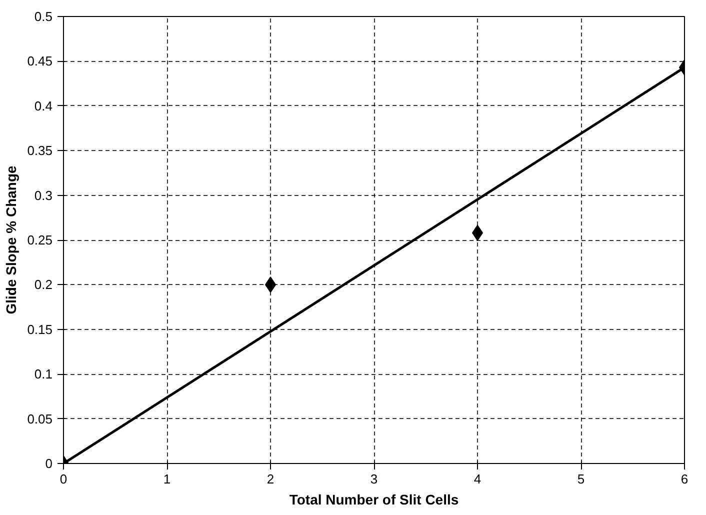 The height and width of the screenshot is (515, 706). I want to click on y-tick-label: 0.15, so click(40, 329).